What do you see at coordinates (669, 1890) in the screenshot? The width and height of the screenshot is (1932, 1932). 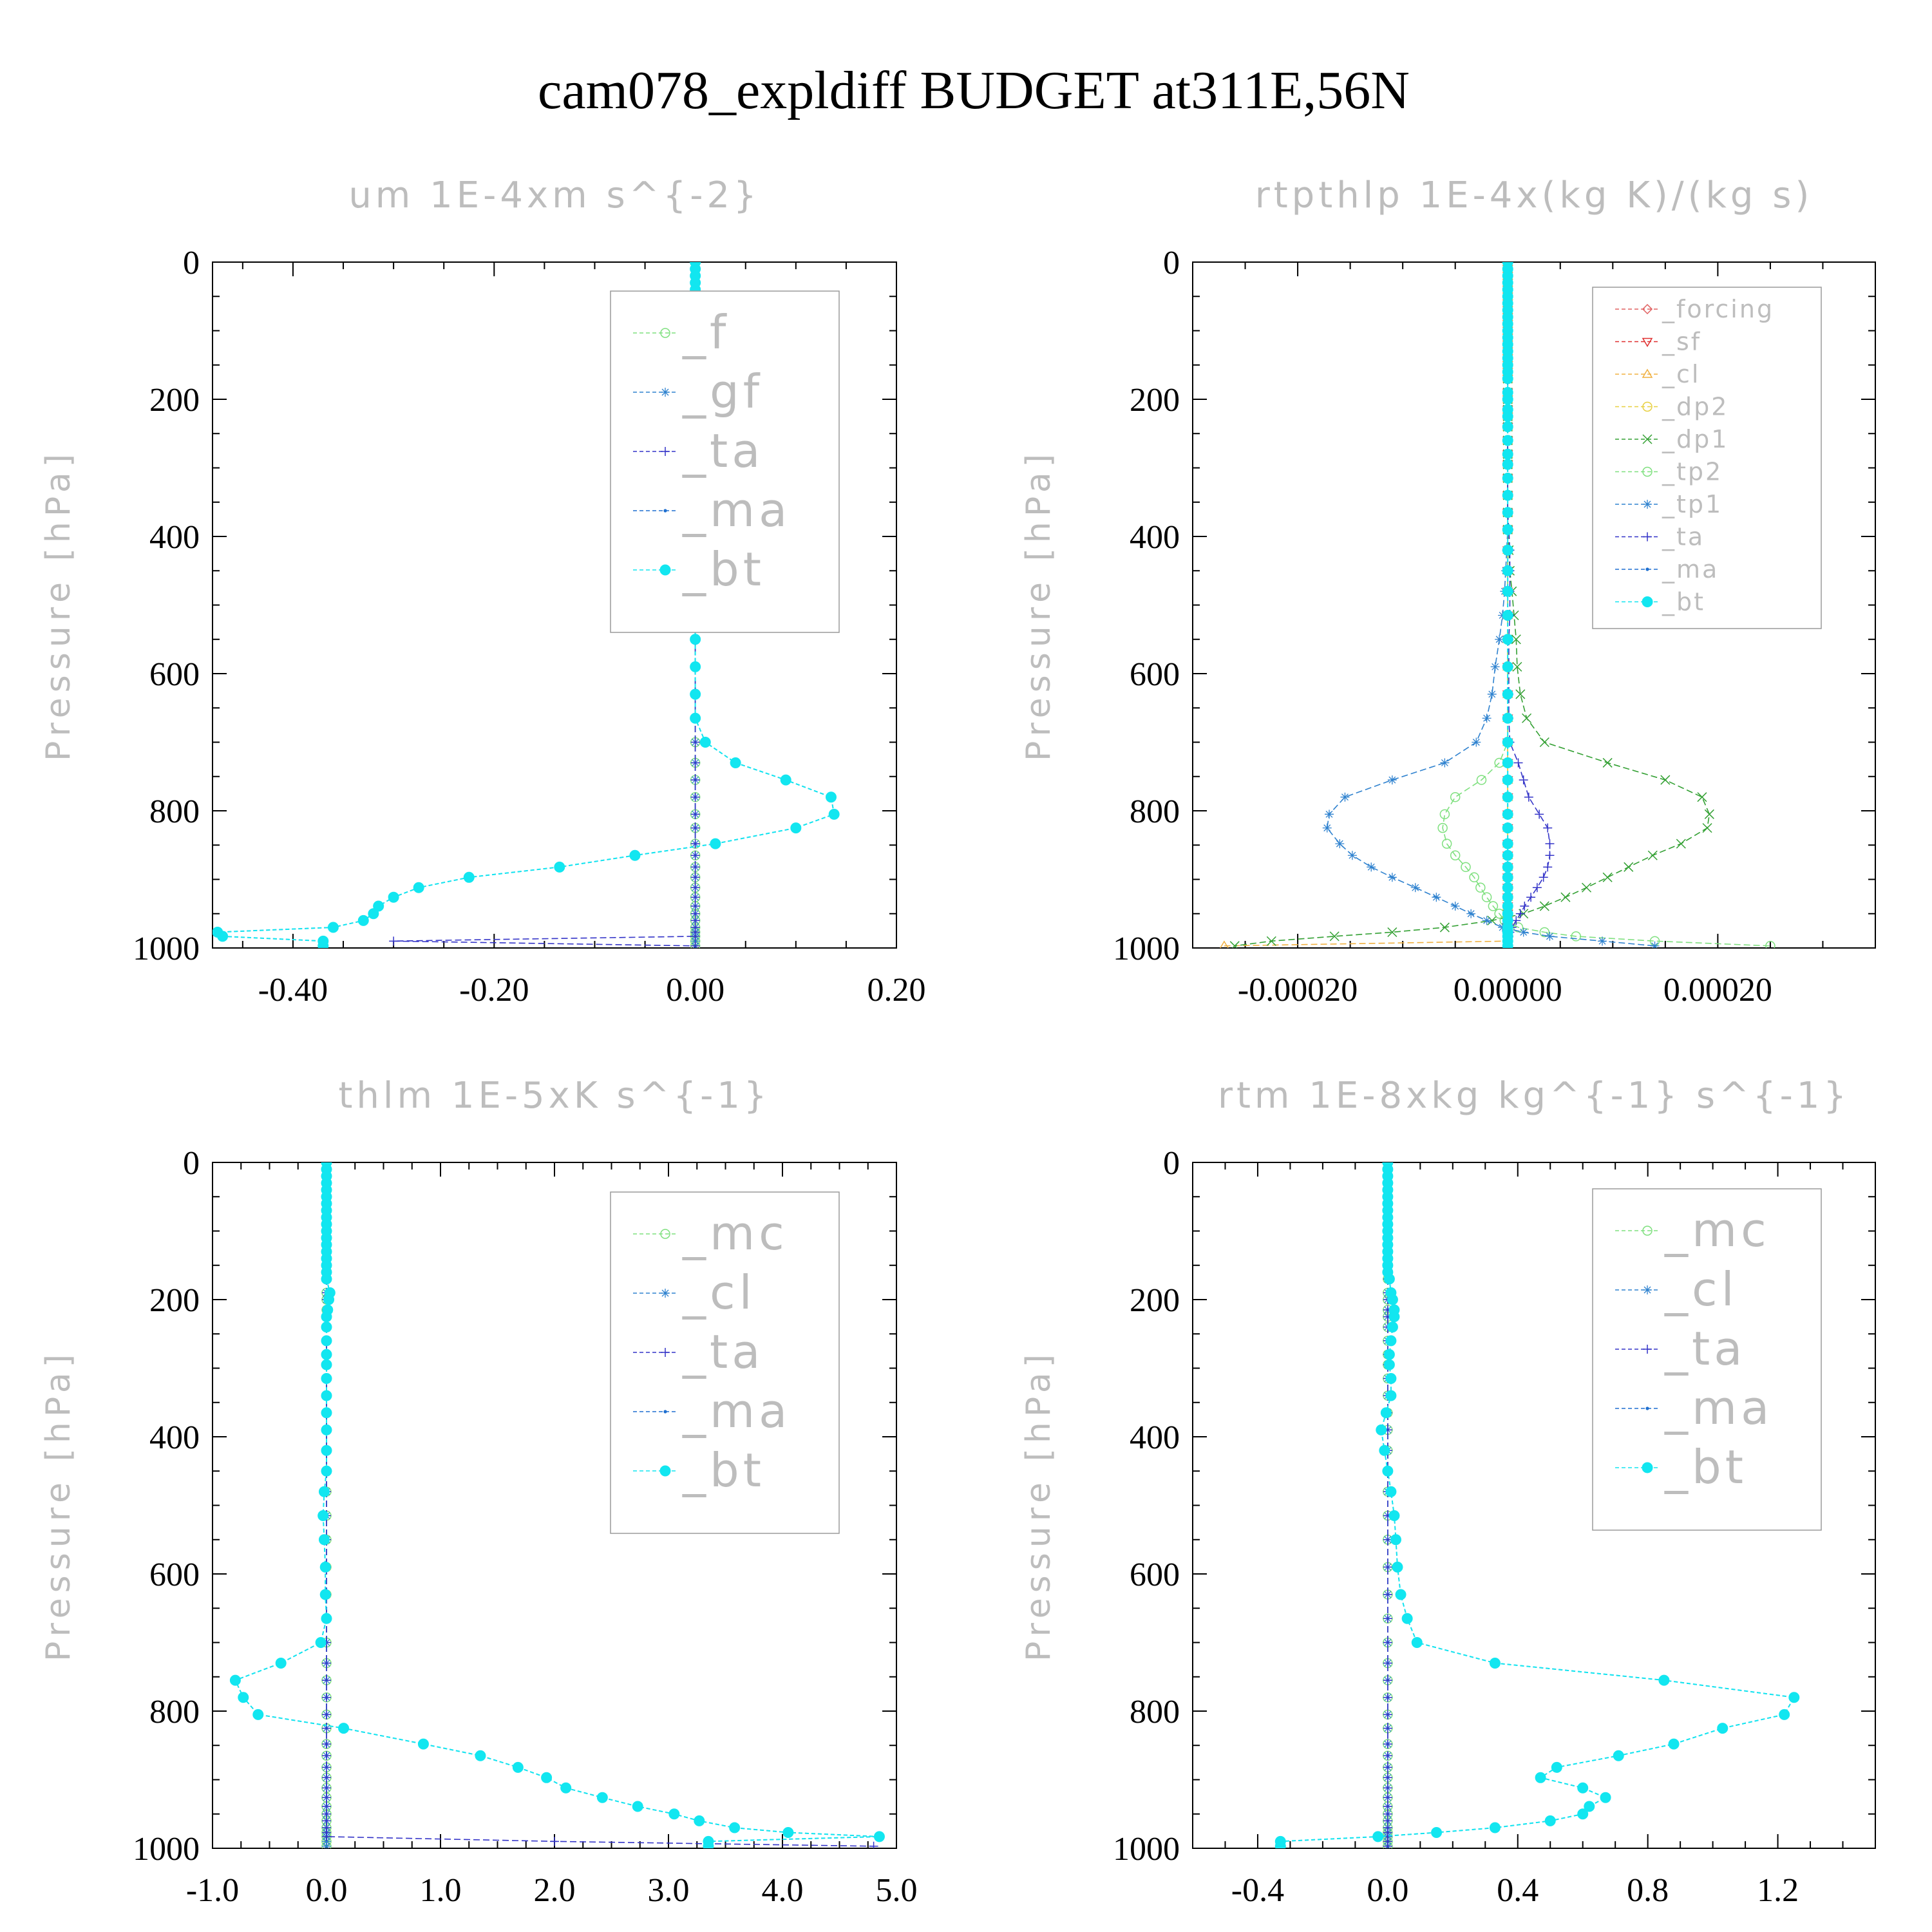 I see `x-tick-label: 3.0` at bounding box center [669, 1890].